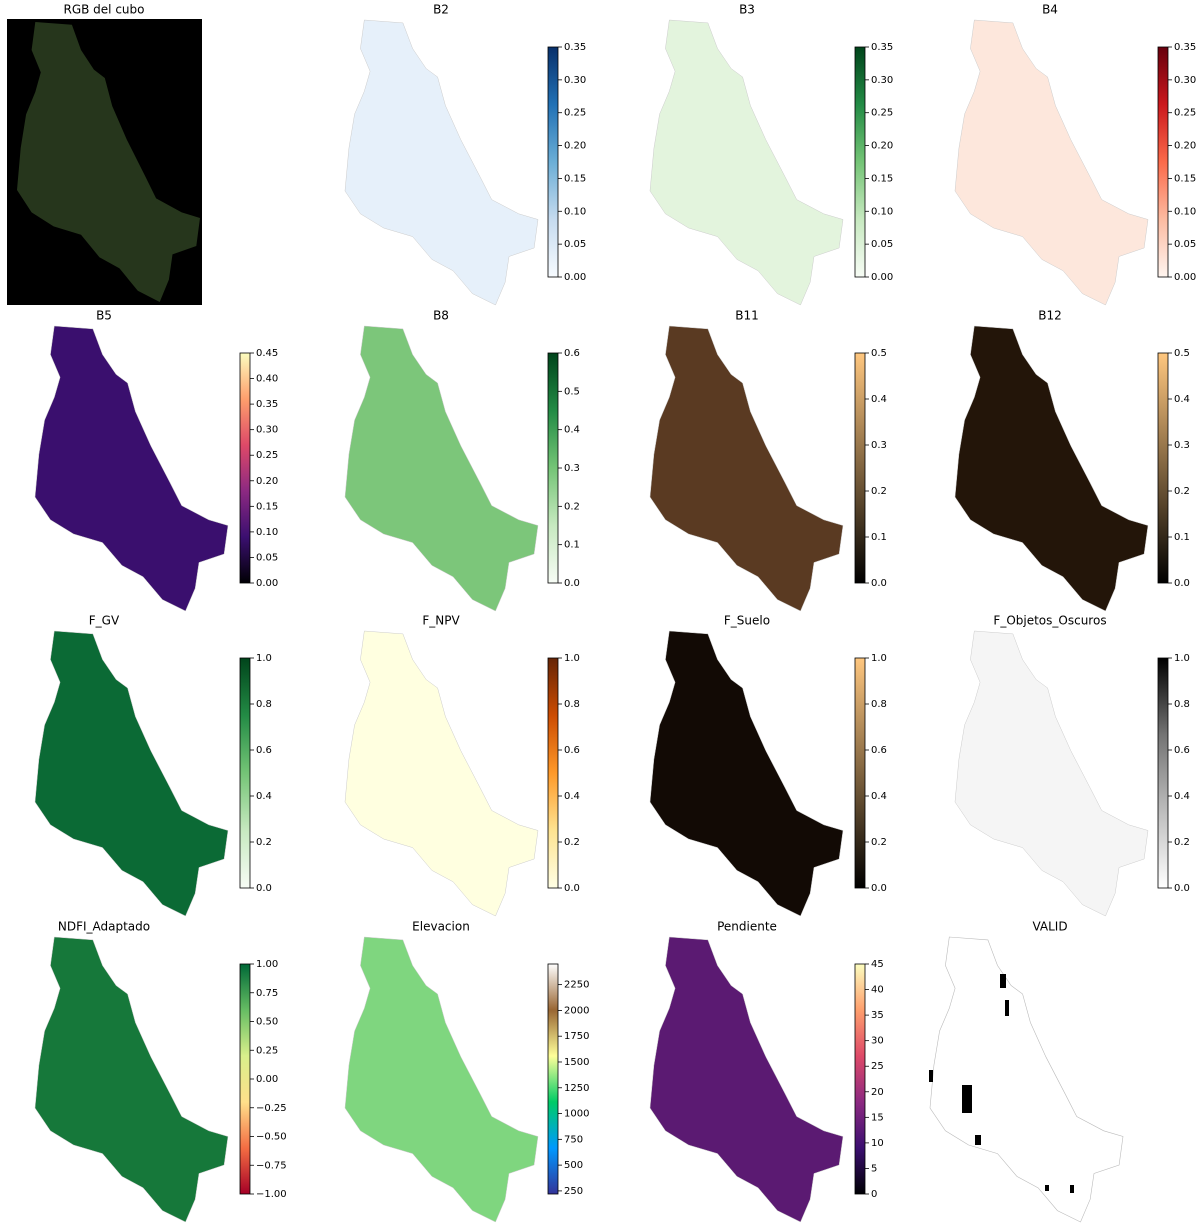 The height and width of the screenshot is (1228, 1200). I want to click on colorbar-tick-label: 750, so click(573, 1139).